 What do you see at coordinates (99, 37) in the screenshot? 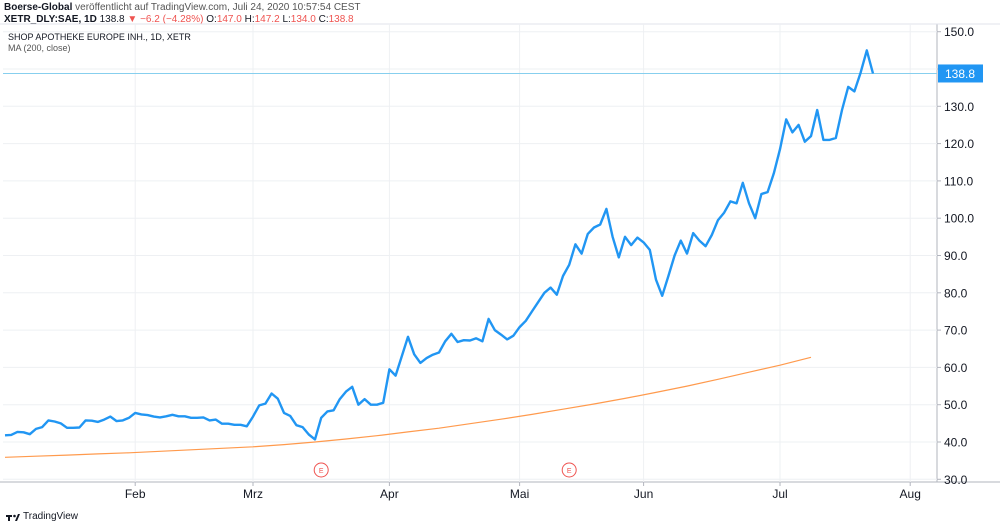
I see `legend-title: SHOP APOTHEKE EUROPE INH., 1D, XETR` at bounding box center [99, 37].